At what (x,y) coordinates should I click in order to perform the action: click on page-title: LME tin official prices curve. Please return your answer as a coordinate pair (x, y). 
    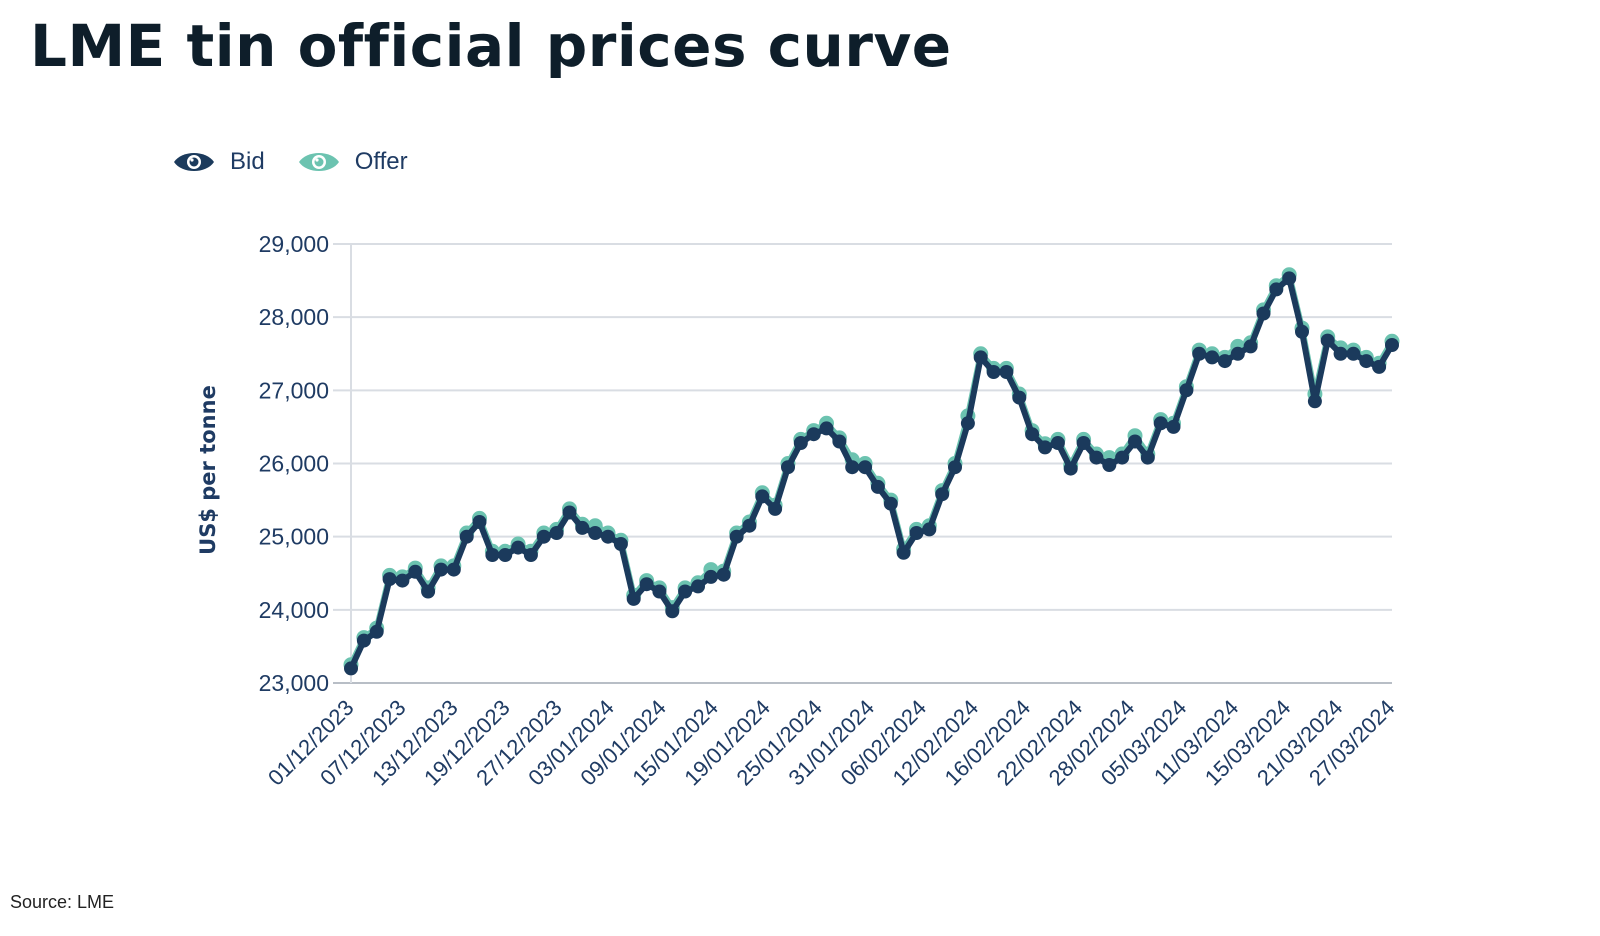
    Looking at the image, I should click on (491, 46).